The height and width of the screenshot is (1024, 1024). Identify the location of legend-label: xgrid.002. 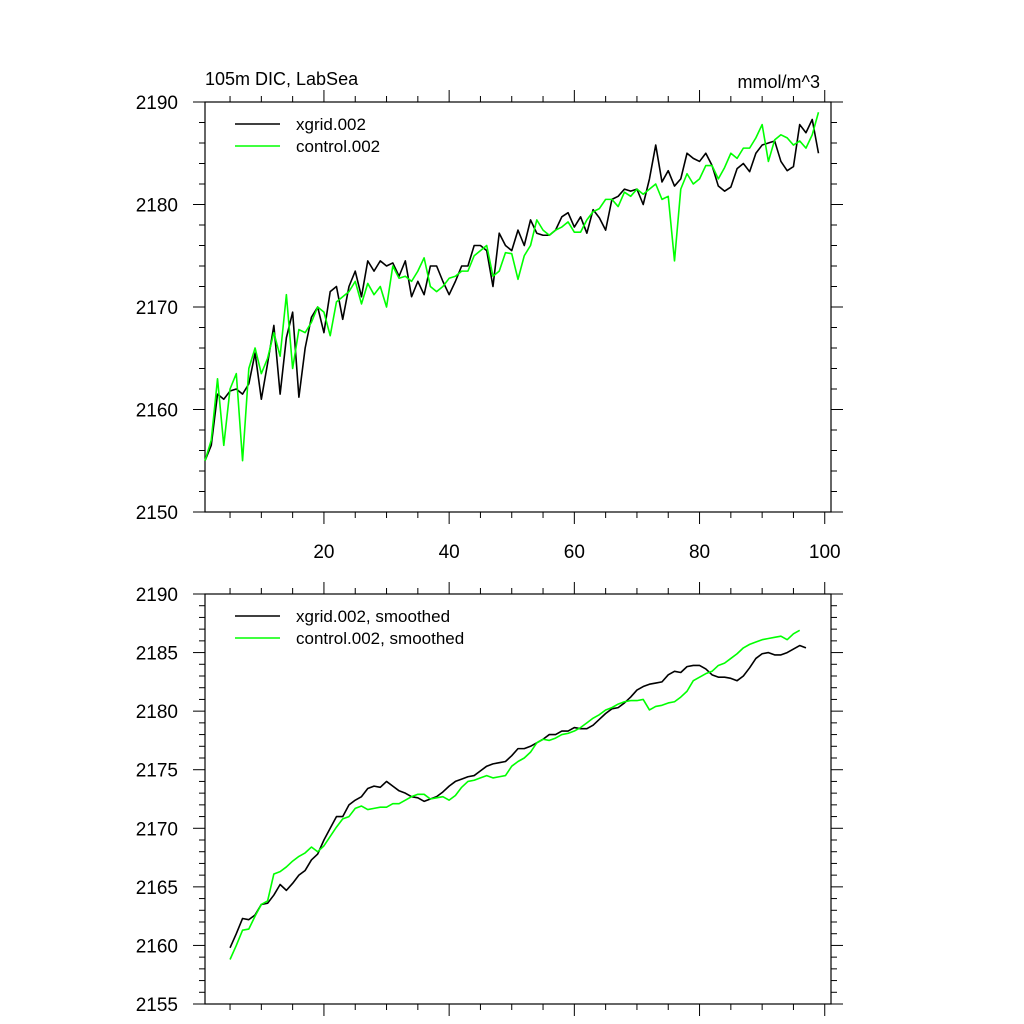
(331, 124).